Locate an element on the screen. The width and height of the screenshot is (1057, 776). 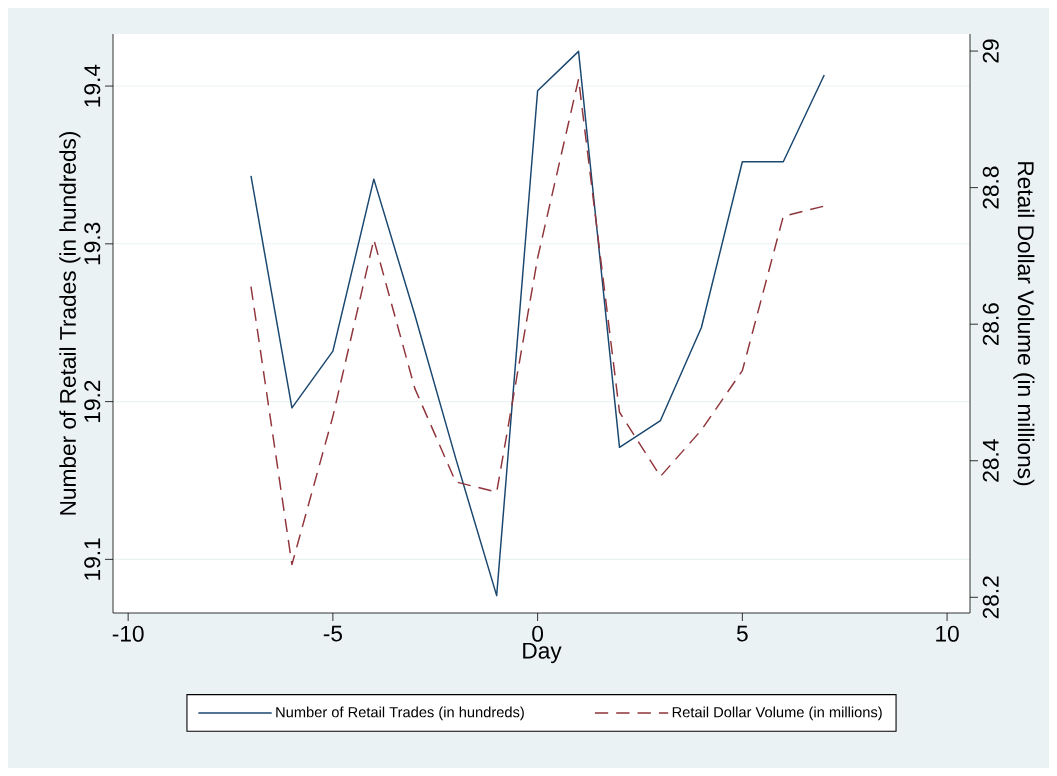
y2-tick-label: 28.2 is located at coordinates (990, 597).